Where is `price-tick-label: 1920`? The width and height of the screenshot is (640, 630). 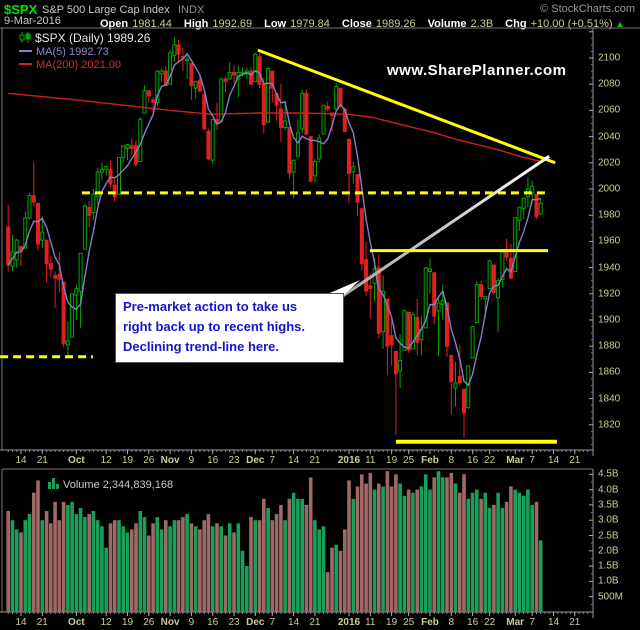
price-tick-label: 1920 is located at coordinates (609, 294).